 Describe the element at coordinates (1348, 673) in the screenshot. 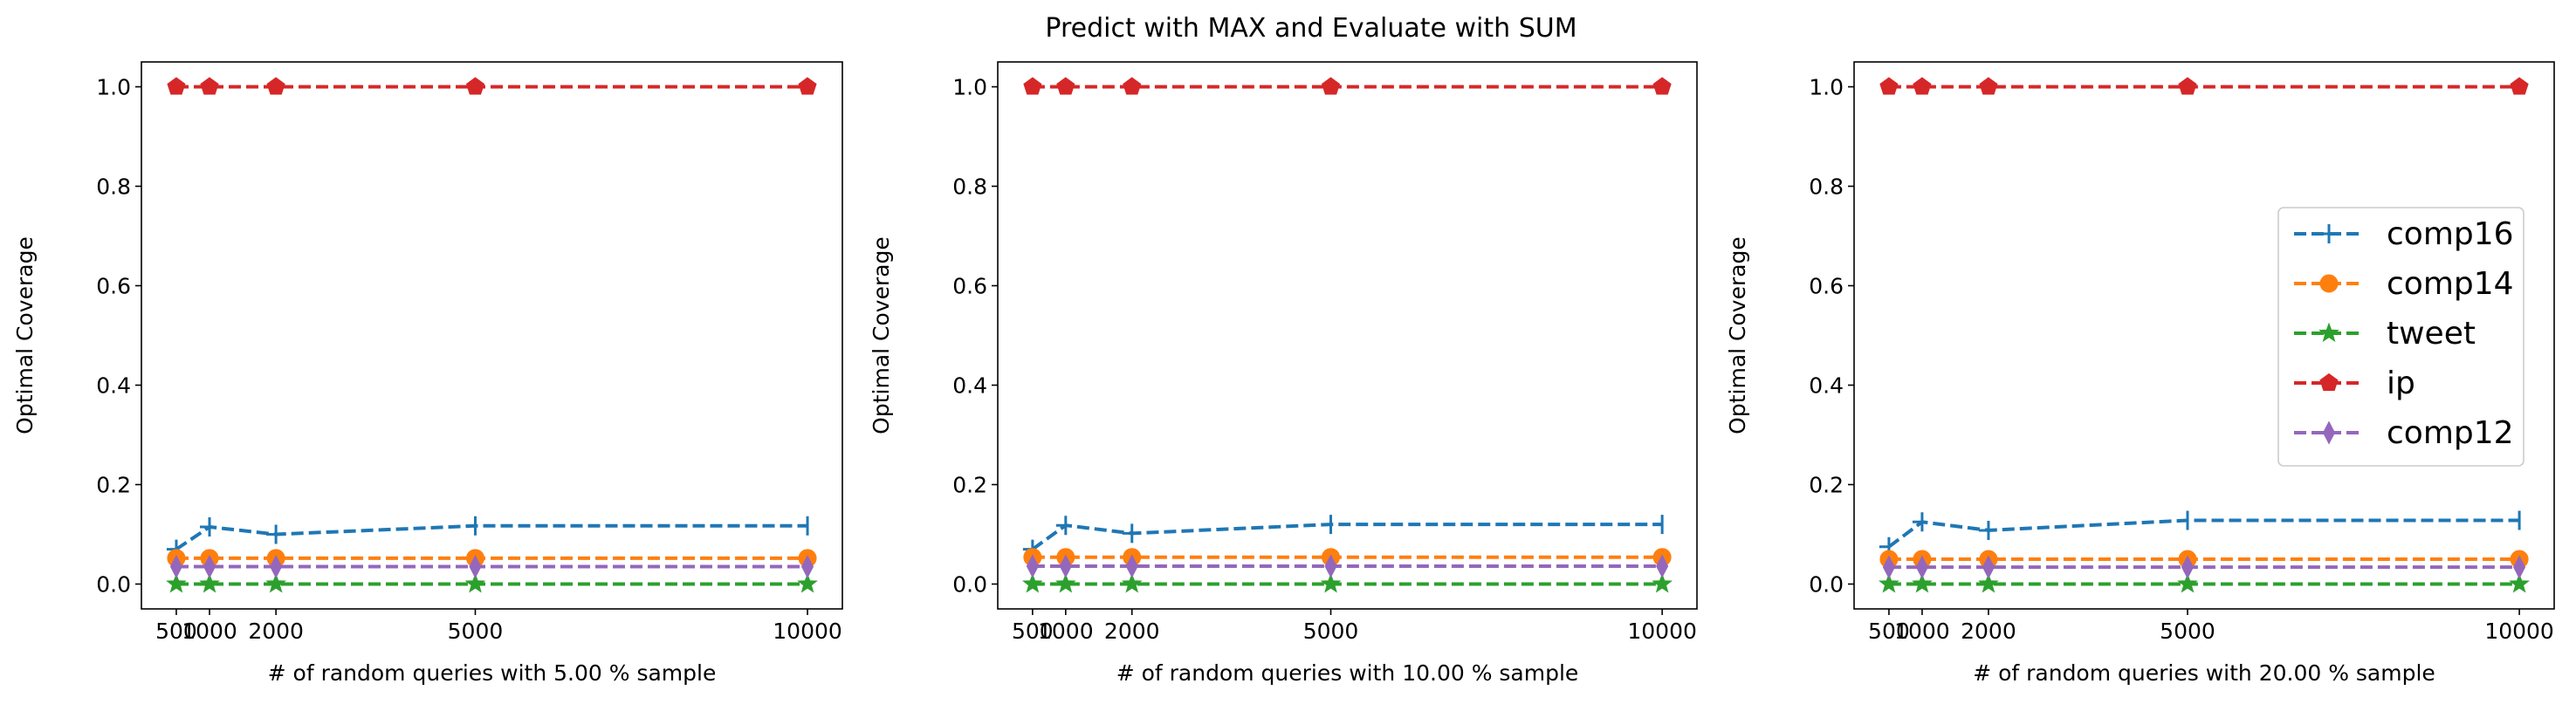

I see `x-axis-label: # of random queries with 10.00 % sample` at that location.